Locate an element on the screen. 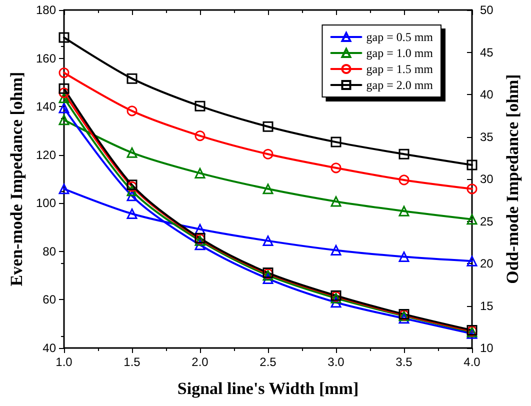 This screenshot has width=531, height=406. y2-tick-label: 30 is located at coordinates (487, 179).